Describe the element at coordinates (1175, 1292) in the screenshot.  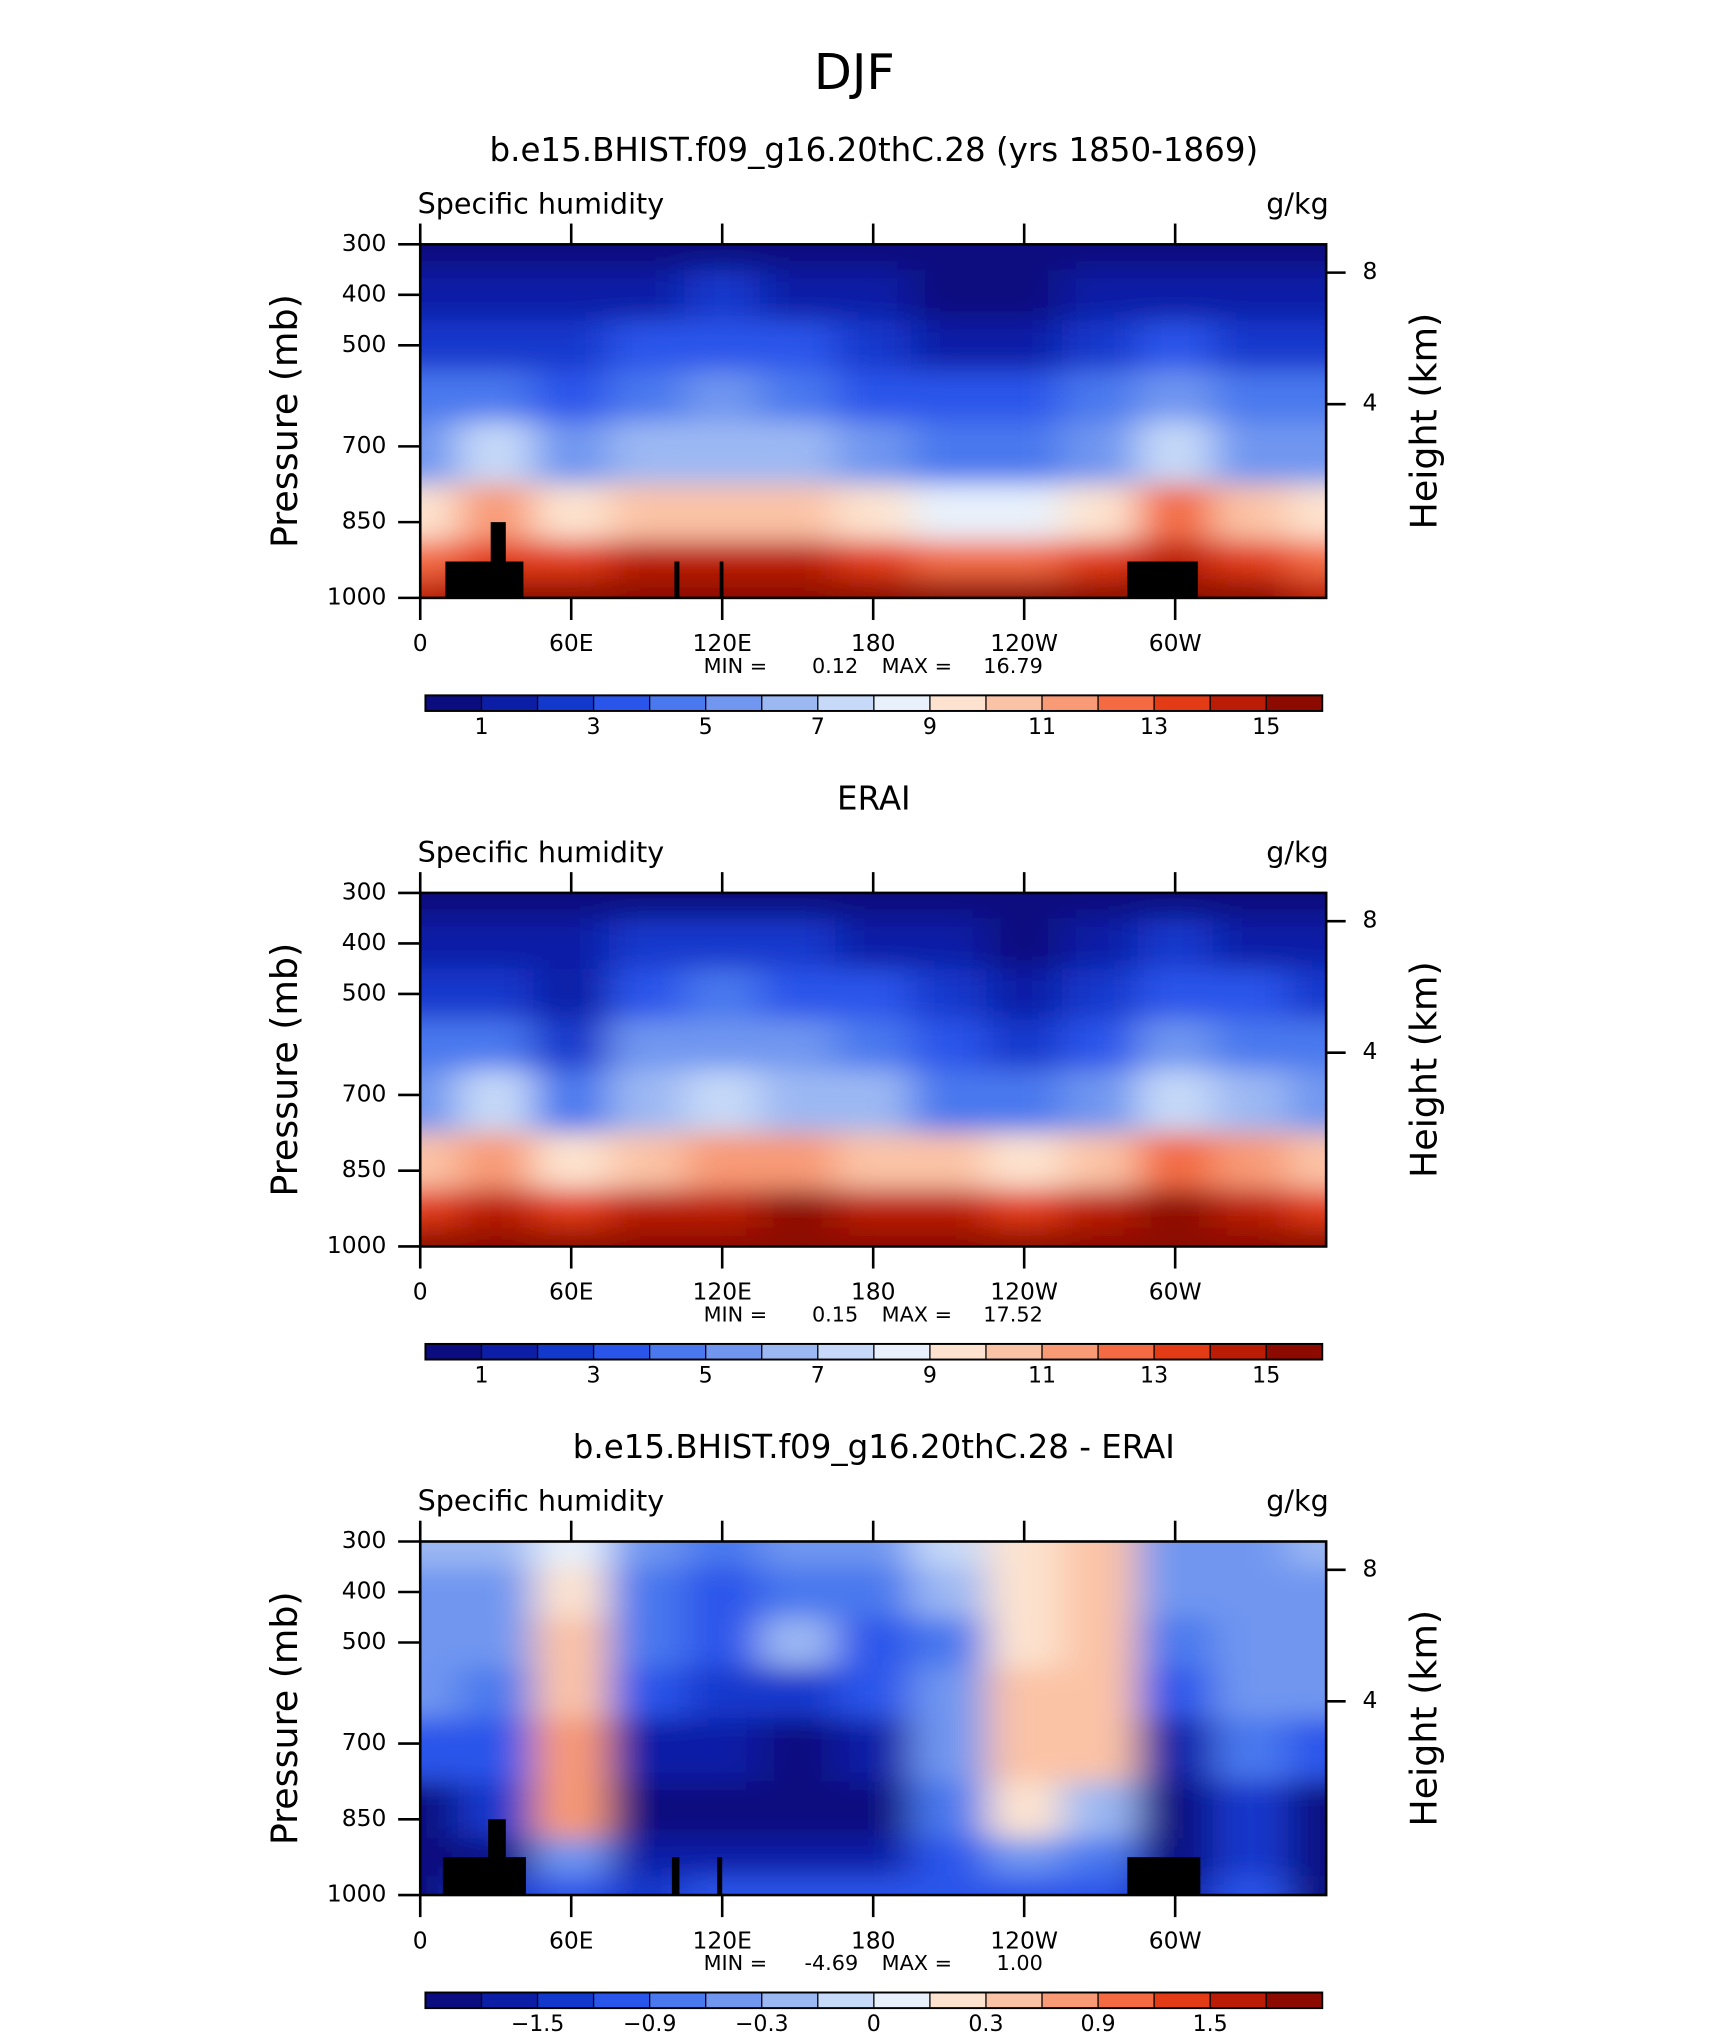
I see `x-tick-label: 60W` at that location.